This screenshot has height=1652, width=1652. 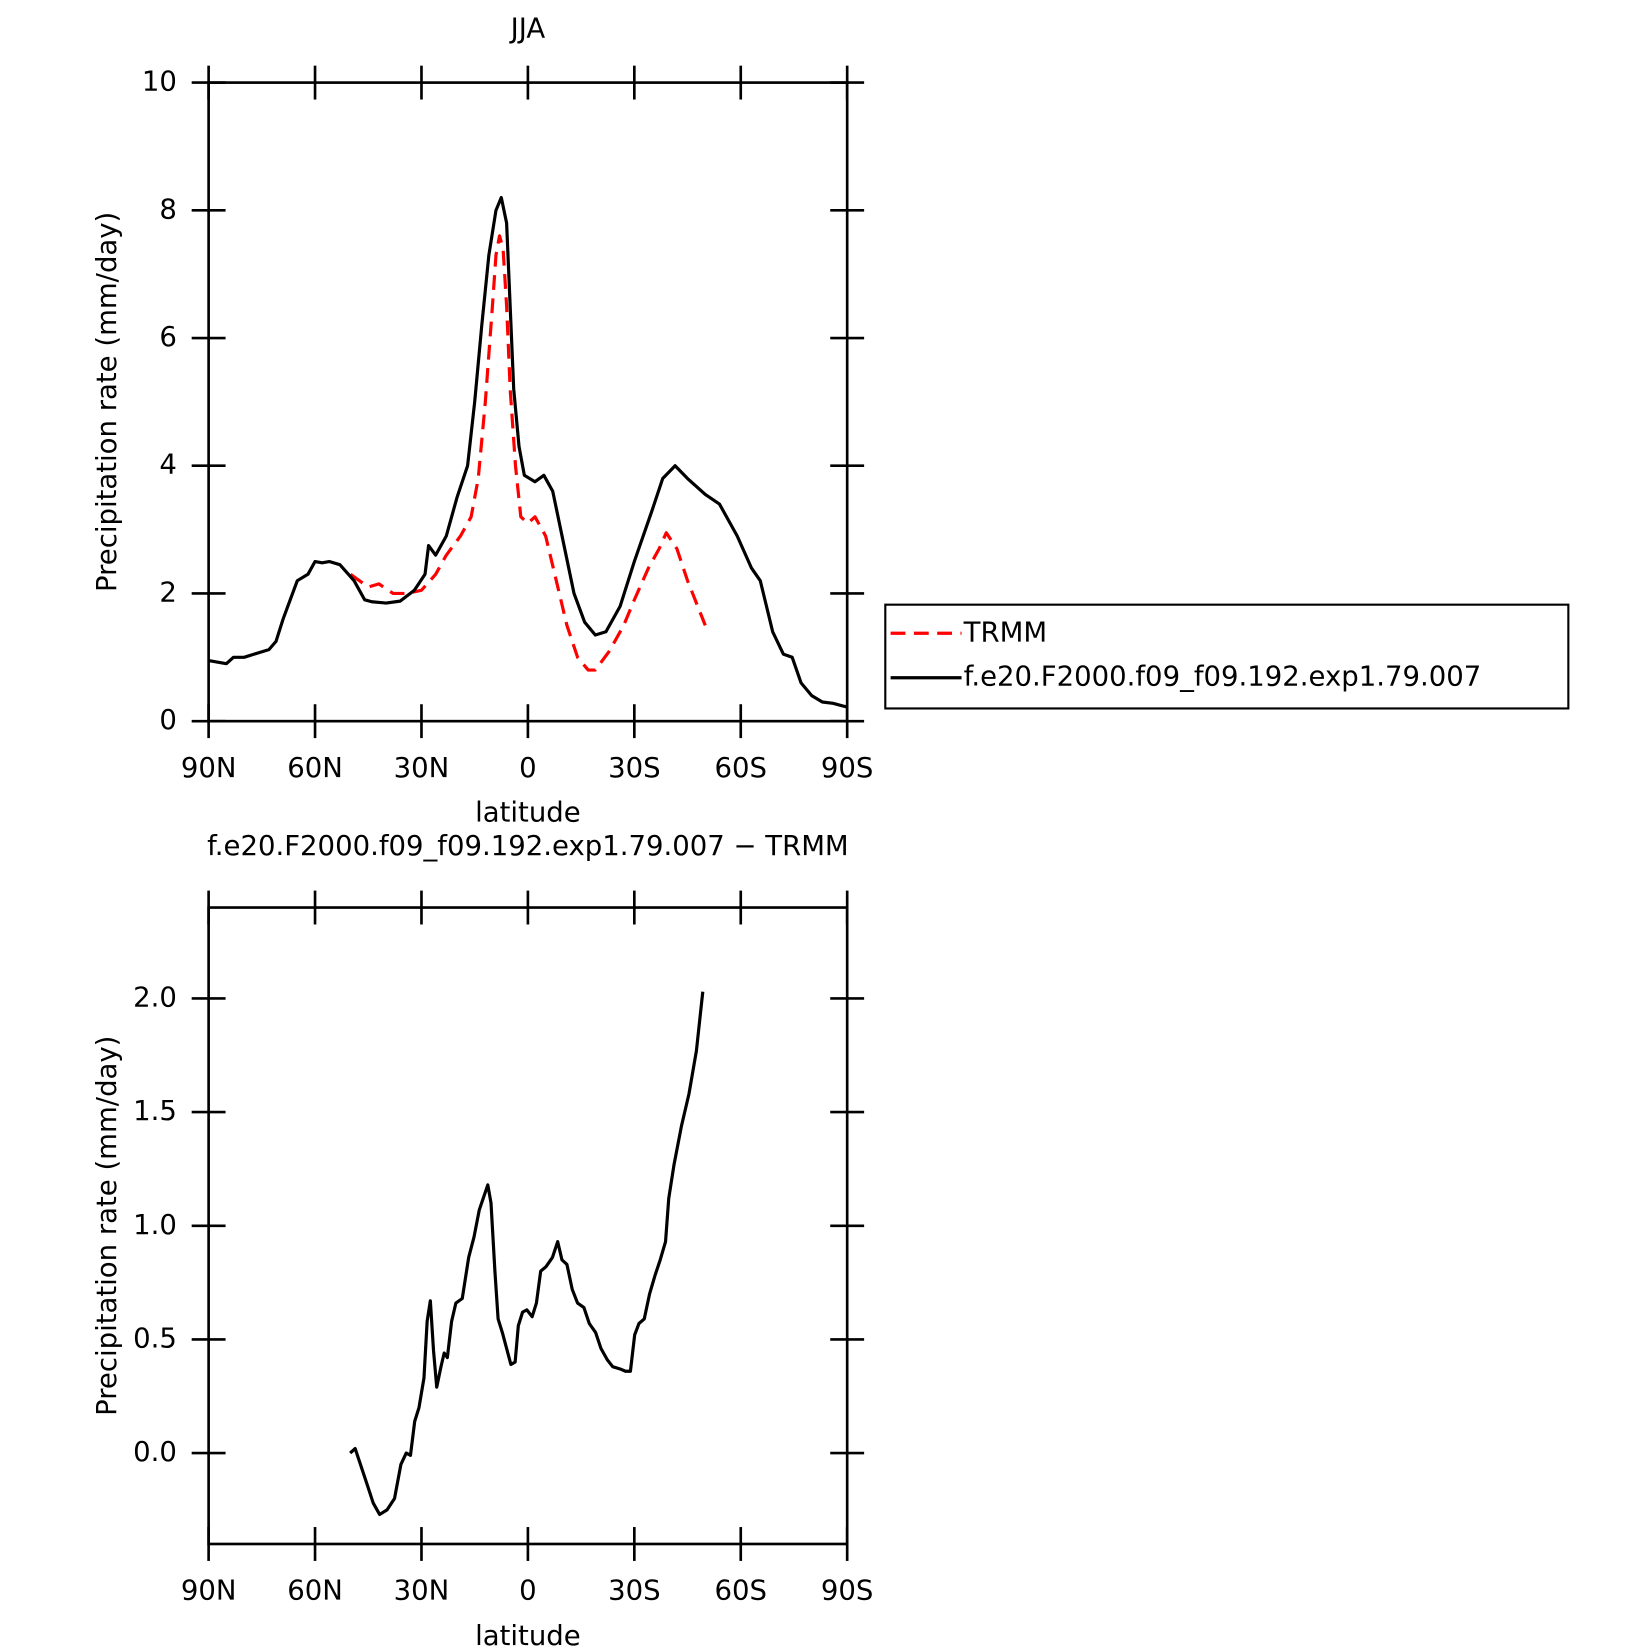 I want to click on y-tick-label: 2.0, so click(x=155, y=997).